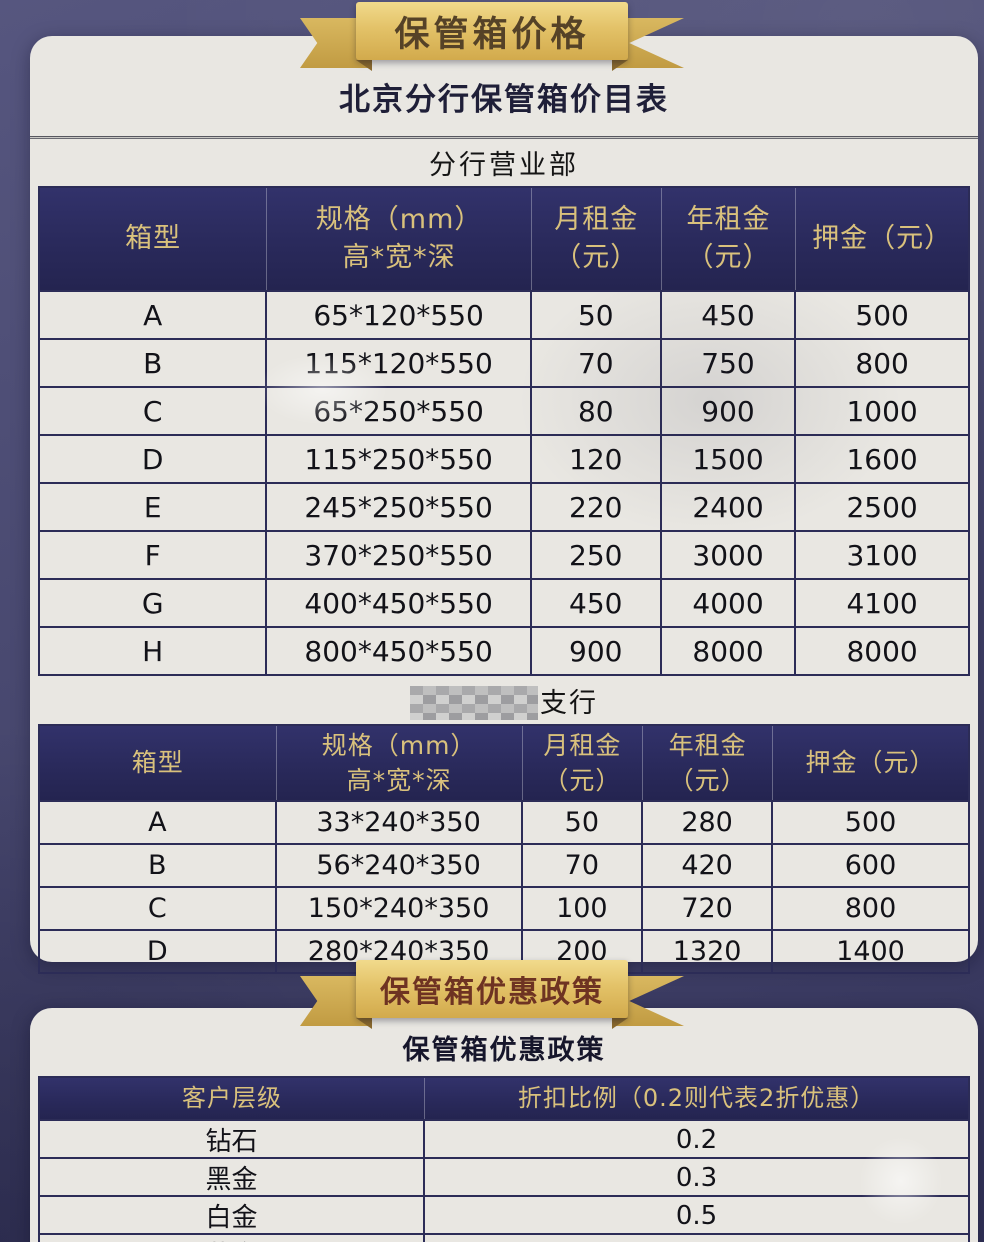 The image size is (984, 1242). I want to click on discount-card-title: 保管箱优惠政策, so click(504, 1050).